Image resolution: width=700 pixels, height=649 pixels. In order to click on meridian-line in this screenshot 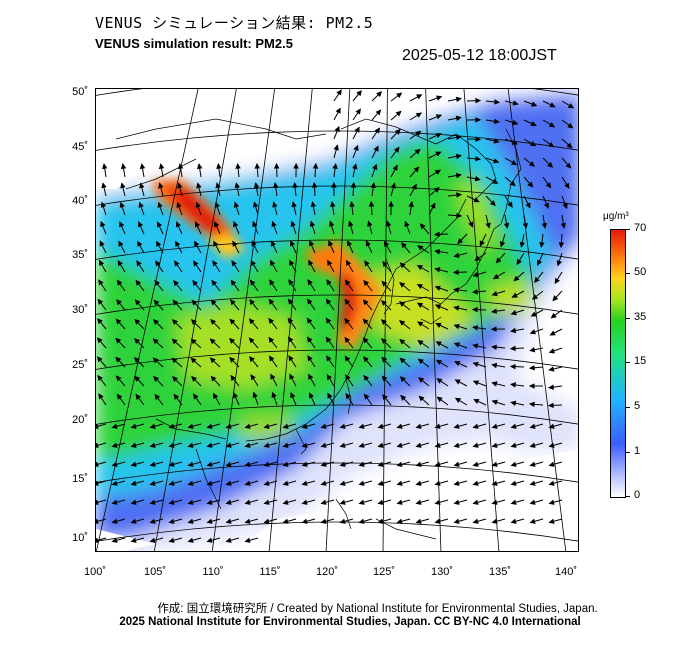, I will do `click(433, 320)`.